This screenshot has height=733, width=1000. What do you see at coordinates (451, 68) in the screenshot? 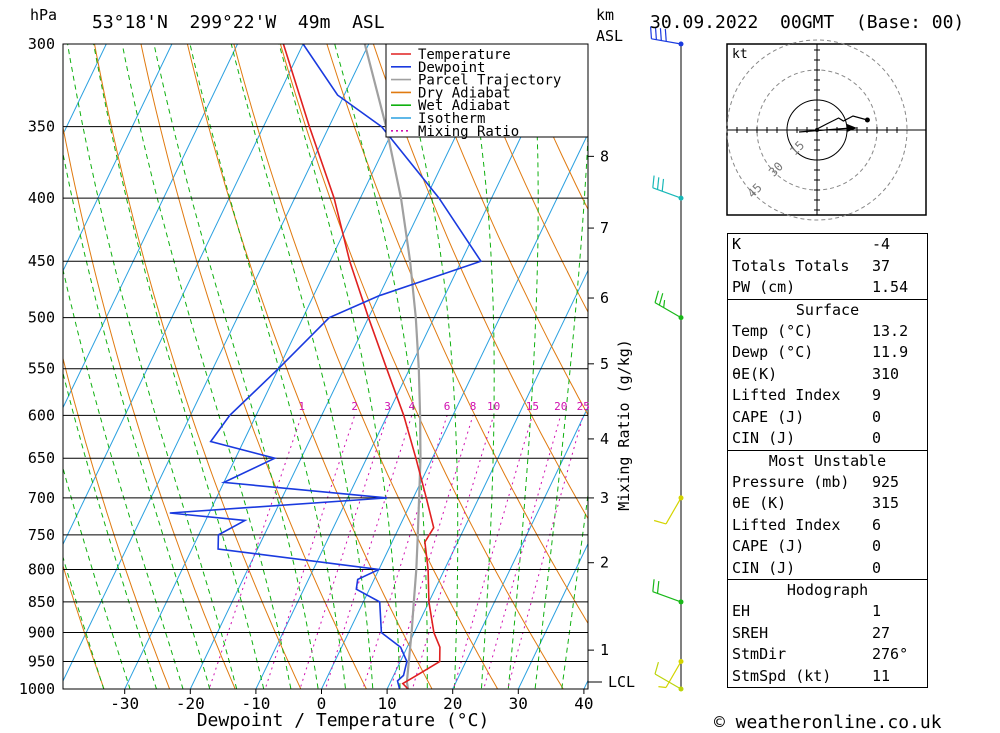
I see `legend-label: Dewpoint` at bounding box center [451, 68].